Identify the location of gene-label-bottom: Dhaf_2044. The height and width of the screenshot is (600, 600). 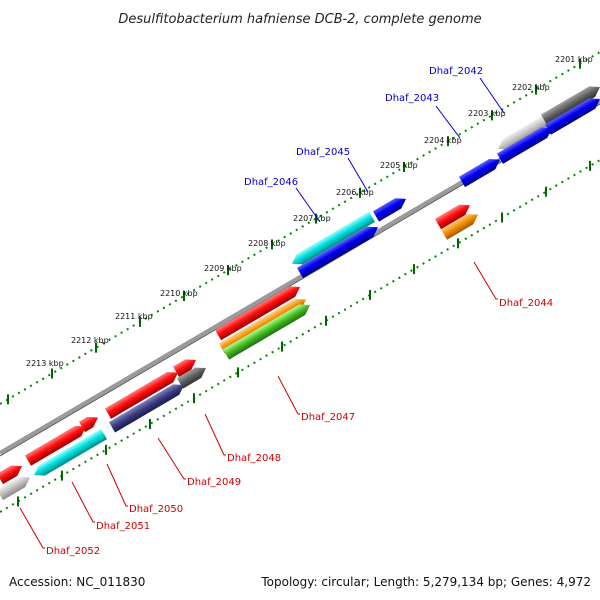
(526, 303).